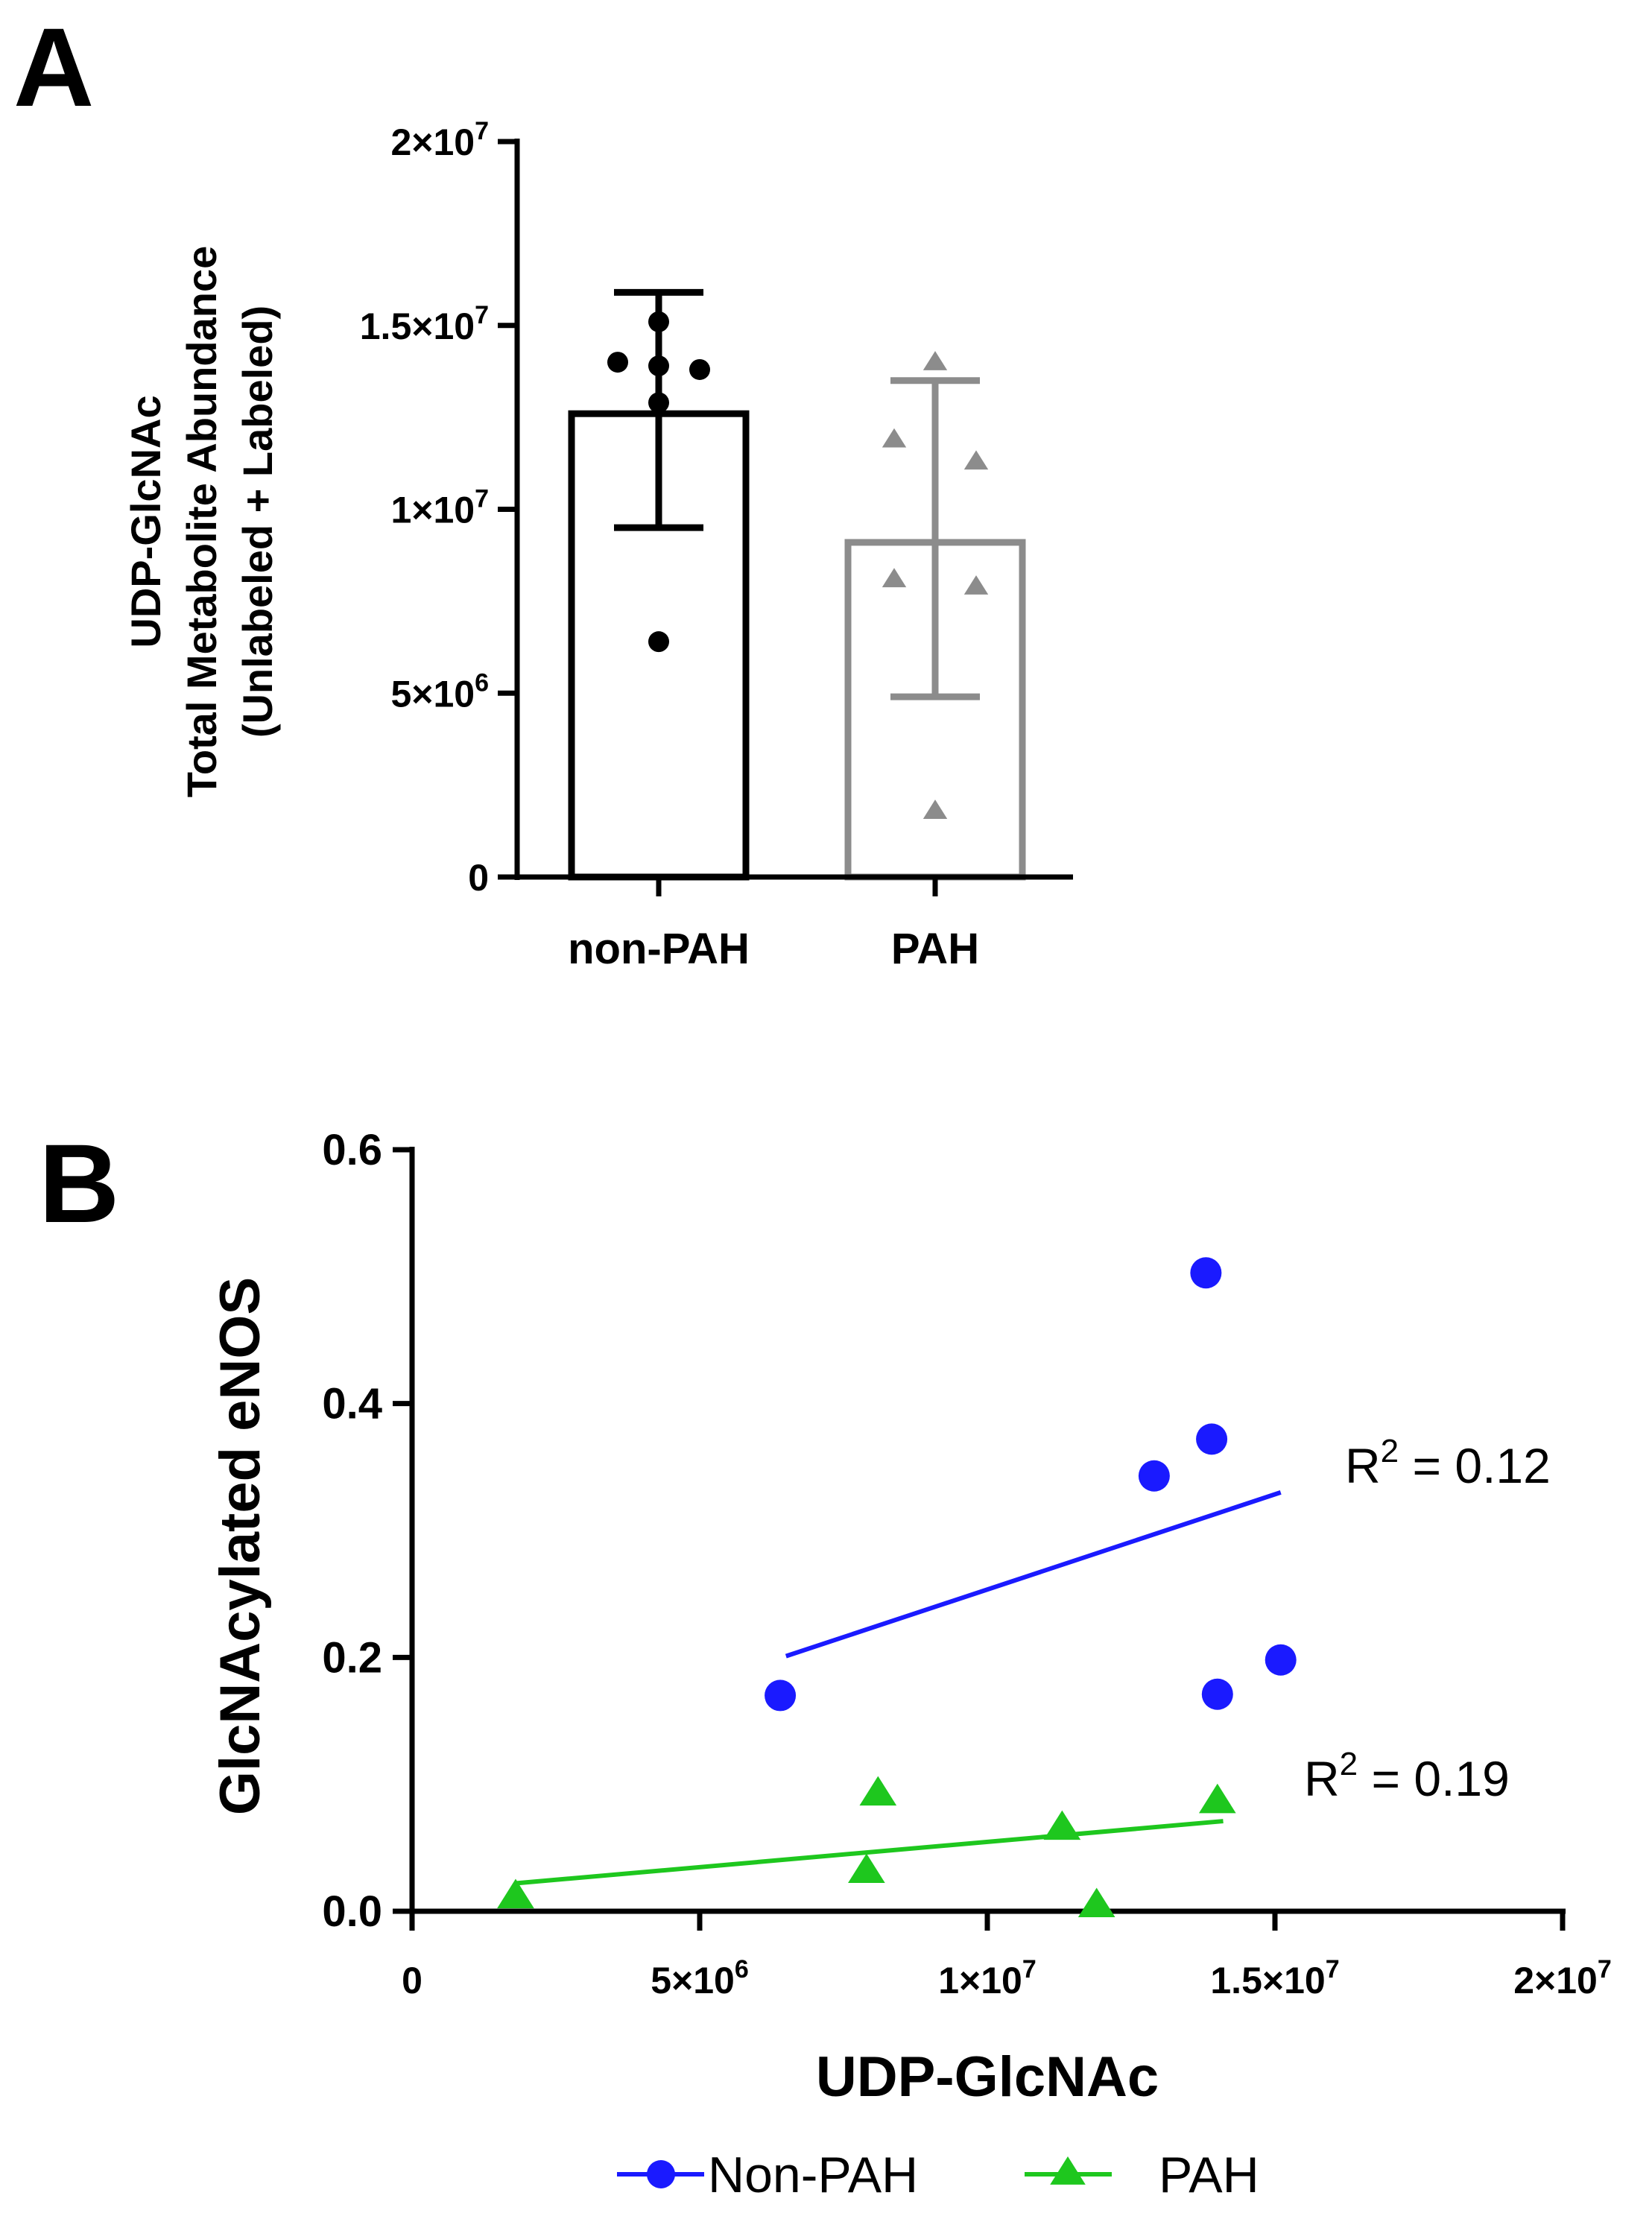  Describe the element at coordinates (1434, 1778) in the screenshot. I see `r2-value: = 0.19` at that location.